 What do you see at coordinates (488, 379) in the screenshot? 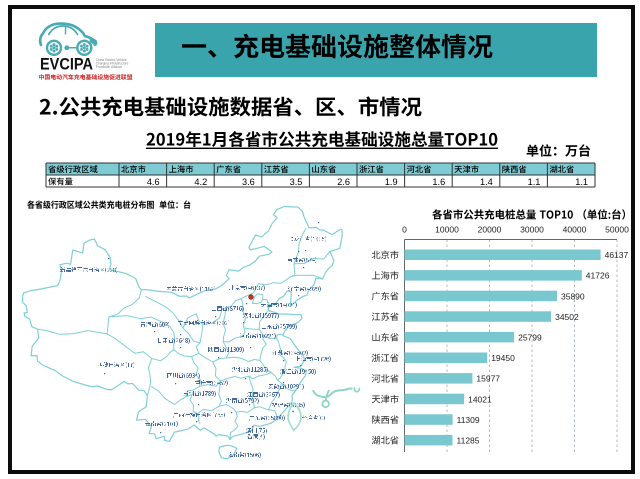
I see `svg-text: 15977` at bounding box center [488, 379].